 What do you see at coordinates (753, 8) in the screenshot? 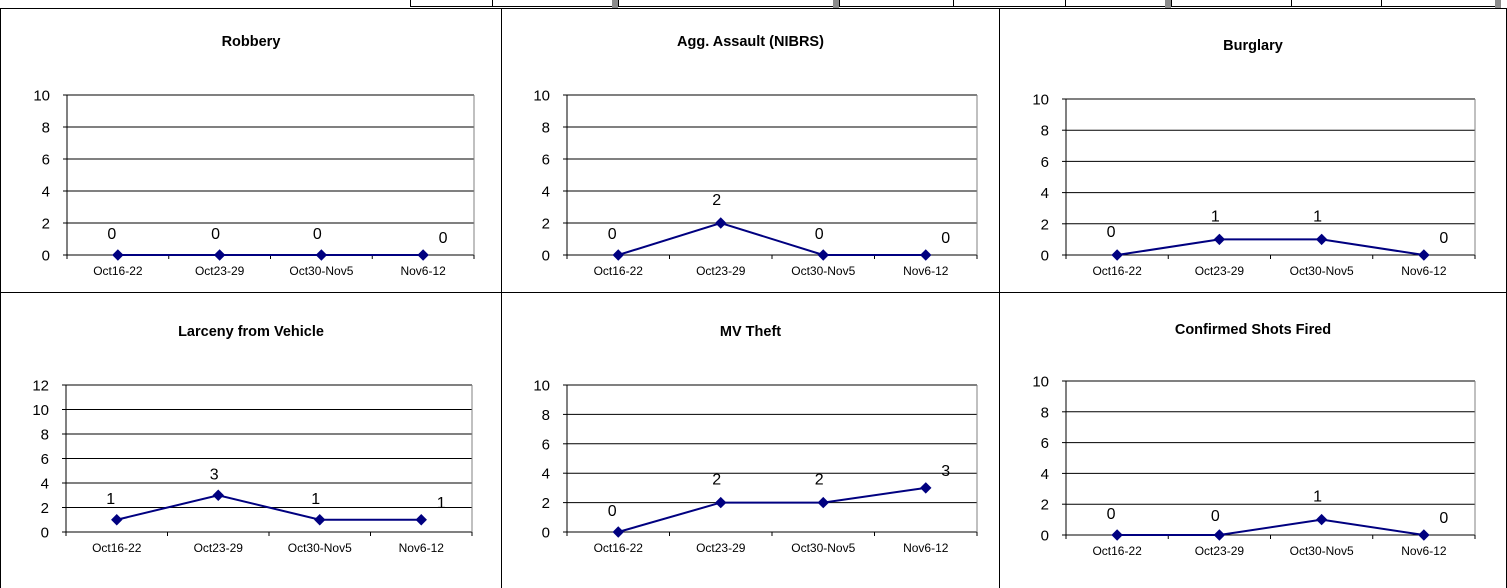
I see `panel-border-top` at bounding box center [753, 8].